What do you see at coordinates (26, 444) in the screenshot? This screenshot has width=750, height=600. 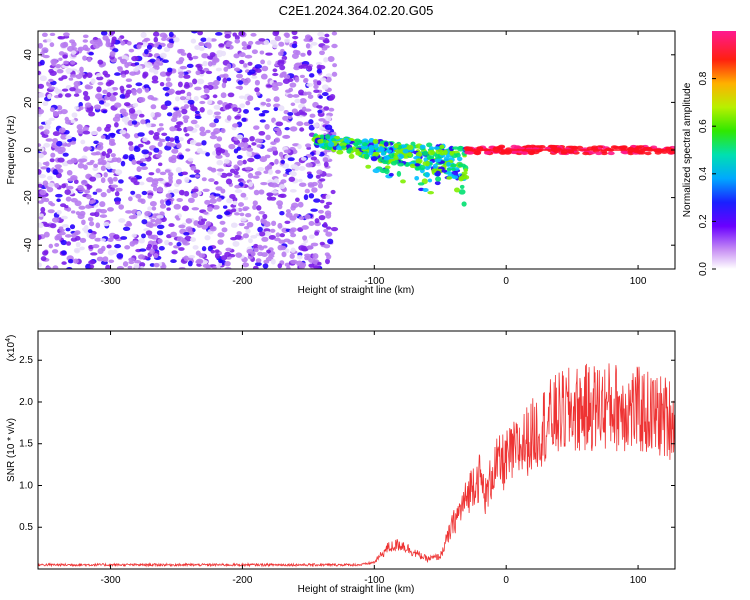 I see `y-tick-label: 1.5` at bounding box center [26, 444].